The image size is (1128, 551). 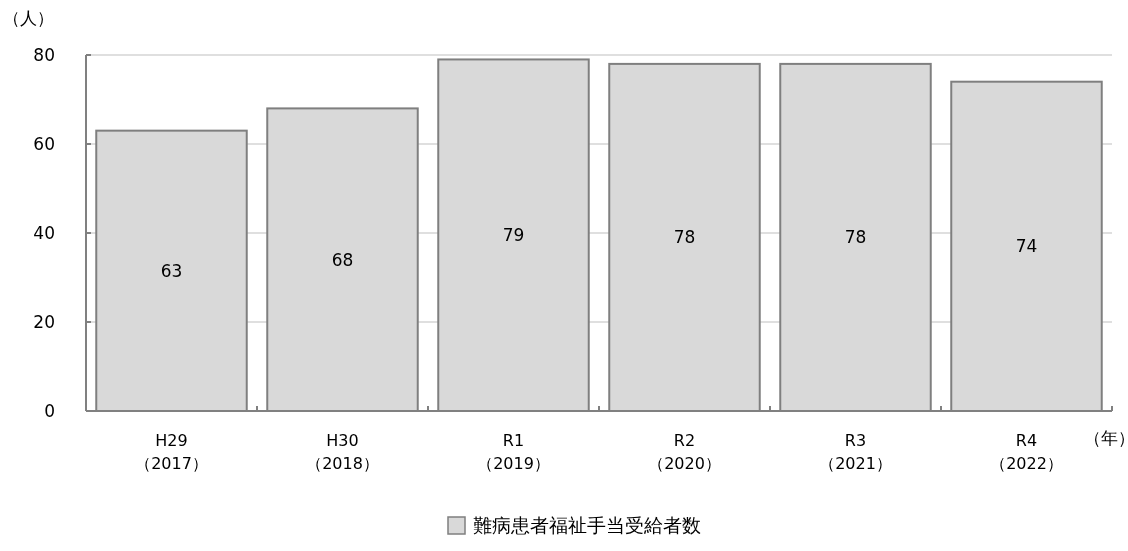 I want to click on y-tick-label: 60, so click(x=44, y=144).